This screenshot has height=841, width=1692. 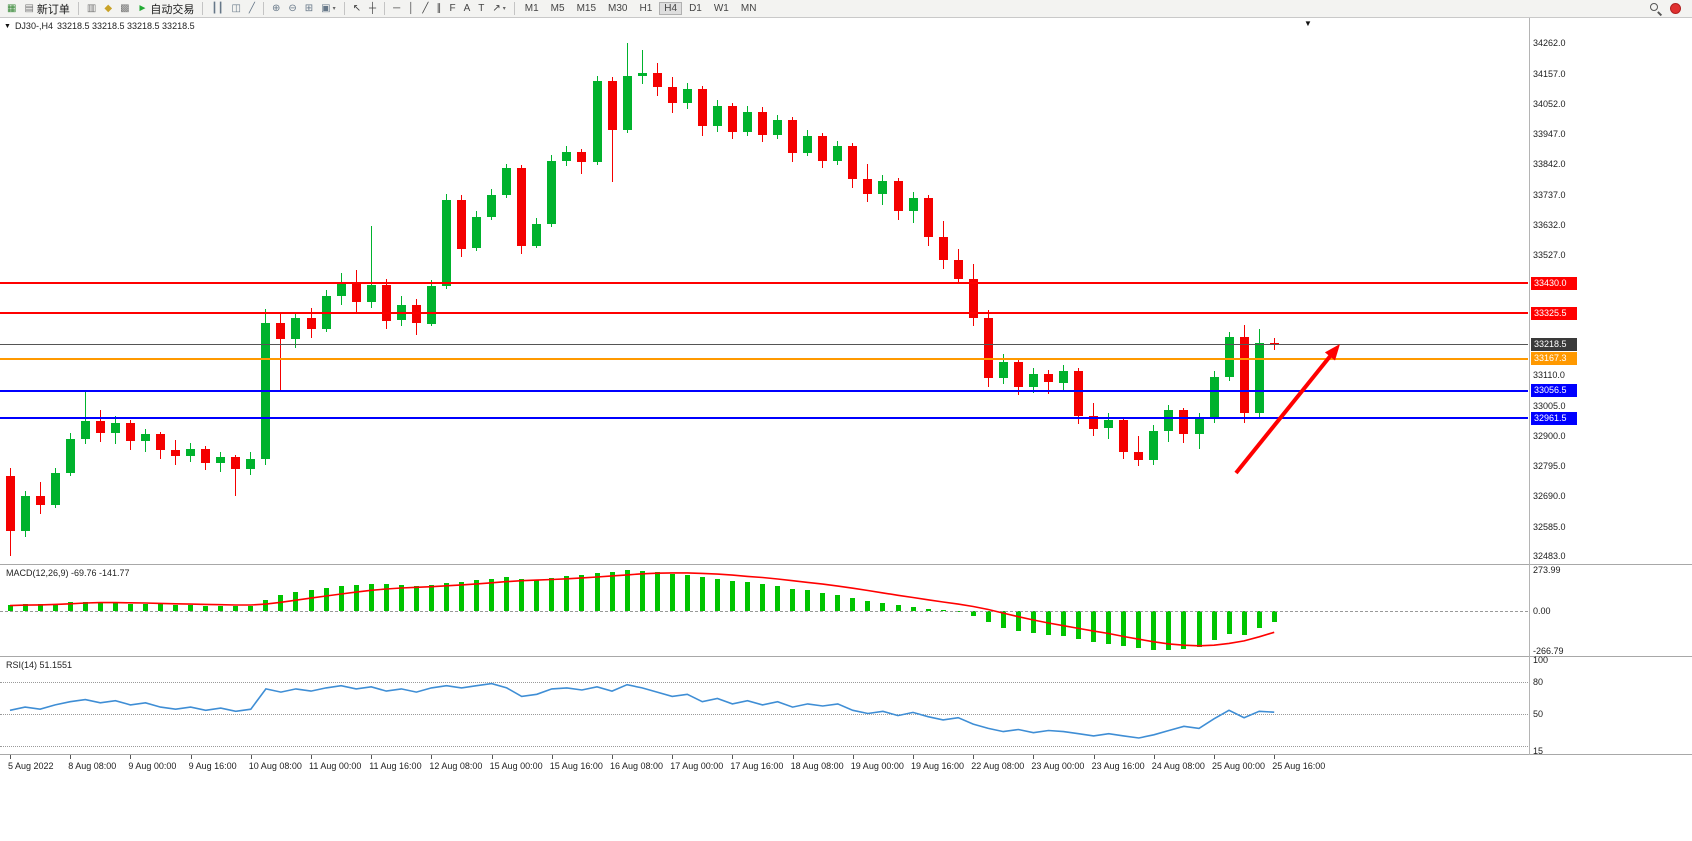 What do you see at coordinates (1554, 344) in the screenshot?
I see `price-badge-33218.5: 33218.5` at bounding box center [1554, 344].